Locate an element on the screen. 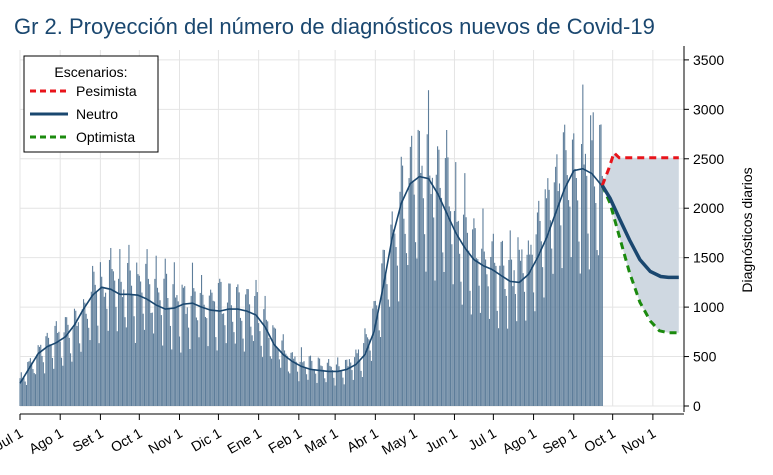 This screenshot has height=475, width=773. y-tick-label: 3500 is located at coordinates (708, 60).